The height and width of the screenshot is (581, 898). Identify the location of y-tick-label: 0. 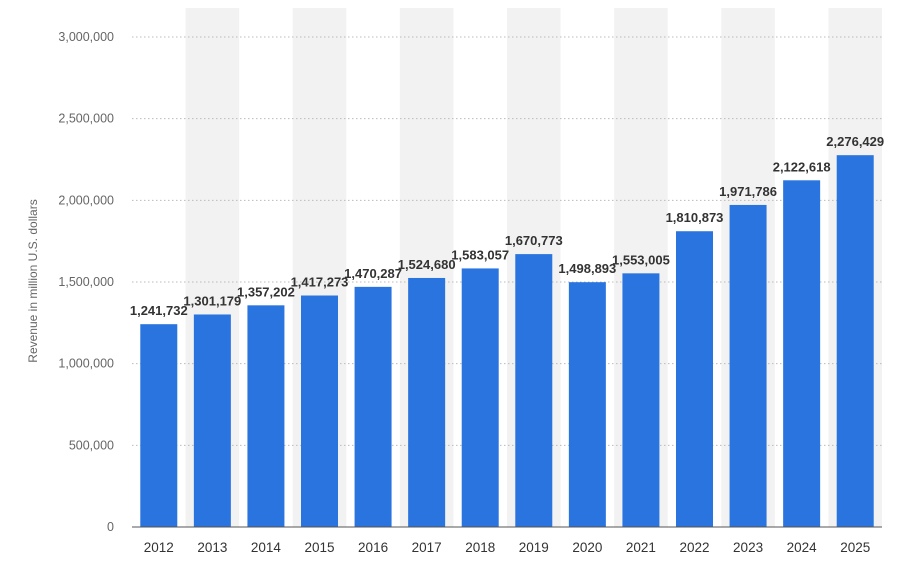
(110, 527).